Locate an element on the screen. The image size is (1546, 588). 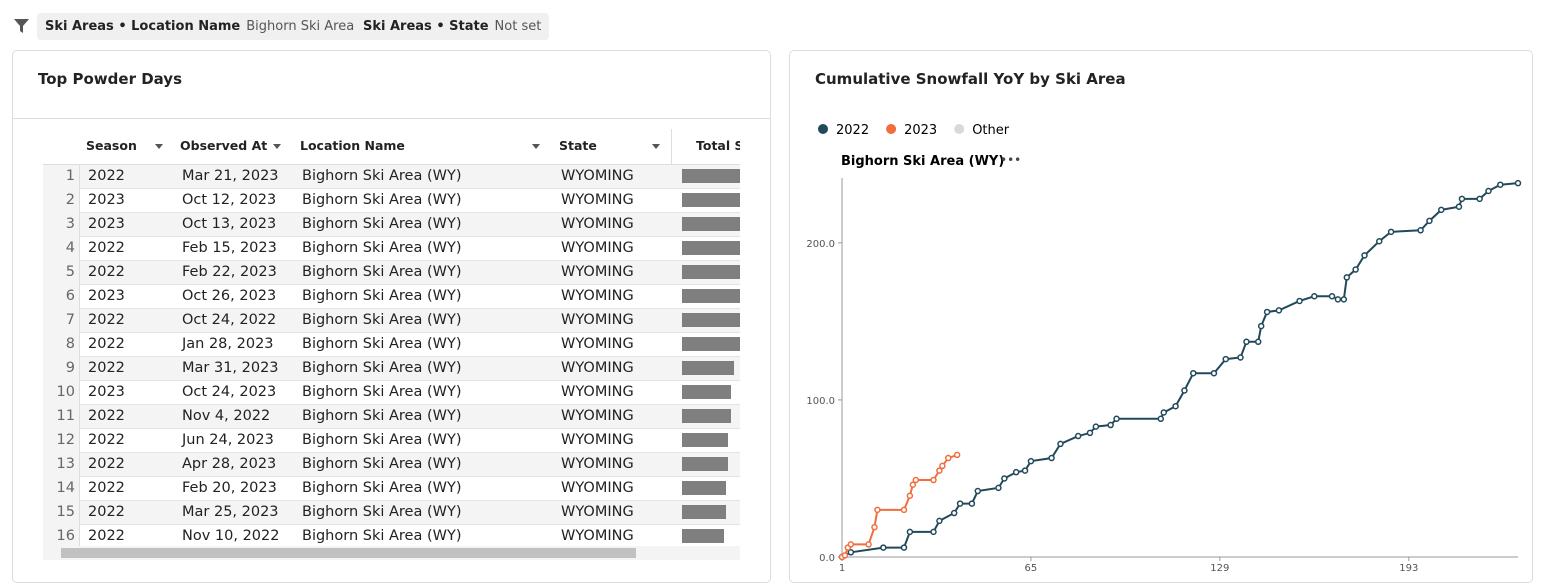
scrollbar is located at coordinates (391, 553).